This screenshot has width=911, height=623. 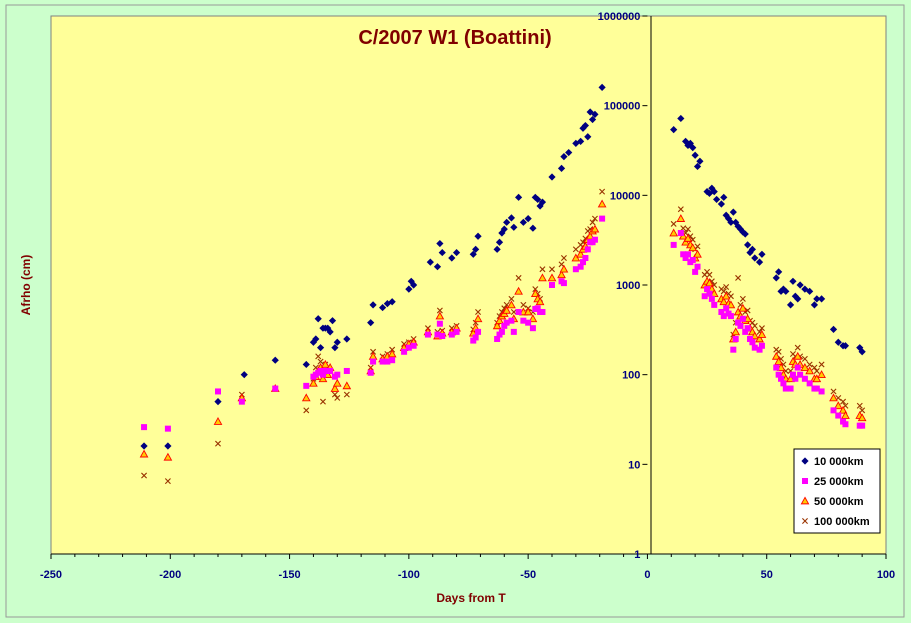 What do you see at coordinates (839, 462) in the screenshot?
I see `legend-label: 10 000km` at bounding box center [839, 462].